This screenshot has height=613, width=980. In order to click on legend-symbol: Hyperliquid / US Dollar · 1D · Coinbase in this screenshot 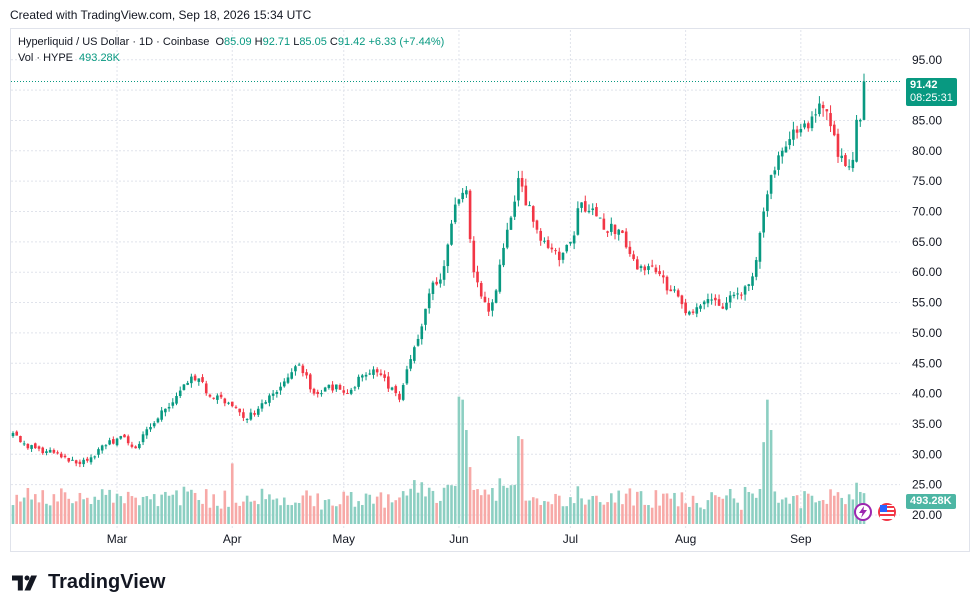, I will do `click(114, 42)`.